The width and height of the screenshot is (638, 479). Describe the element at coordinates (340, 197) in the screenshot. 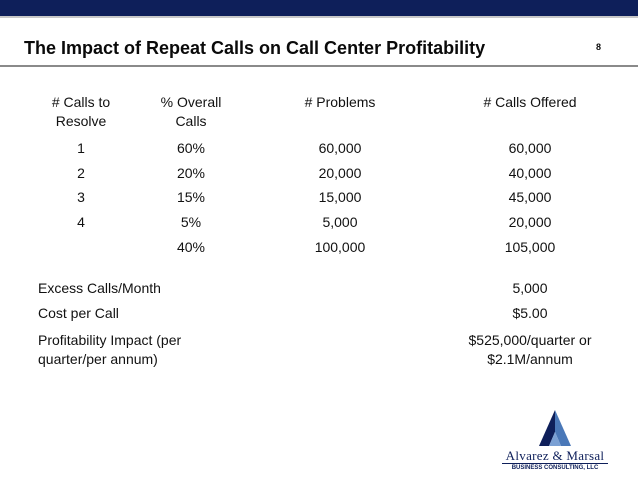

I see `table-cell: 15,000` at that location.